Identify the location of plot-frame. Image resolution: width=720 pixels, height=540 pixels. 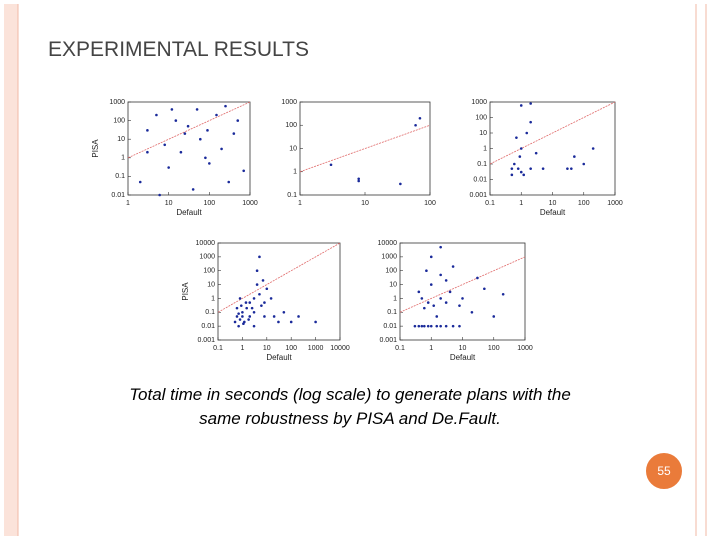
(279, 291).